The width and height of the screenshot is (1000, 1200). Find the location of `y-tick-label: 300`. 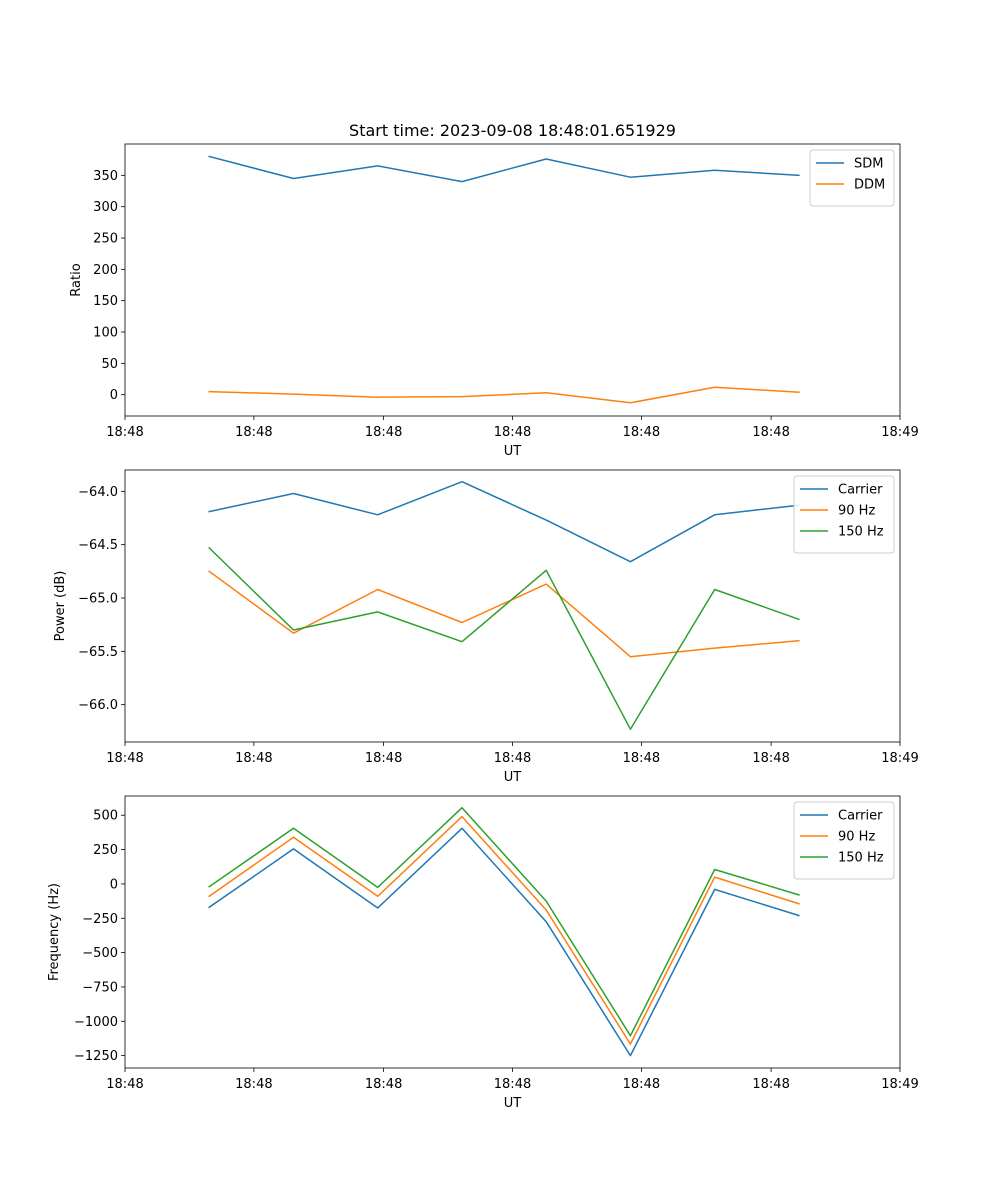

y-tick-label: 300 is located at coordinates (105, 207).